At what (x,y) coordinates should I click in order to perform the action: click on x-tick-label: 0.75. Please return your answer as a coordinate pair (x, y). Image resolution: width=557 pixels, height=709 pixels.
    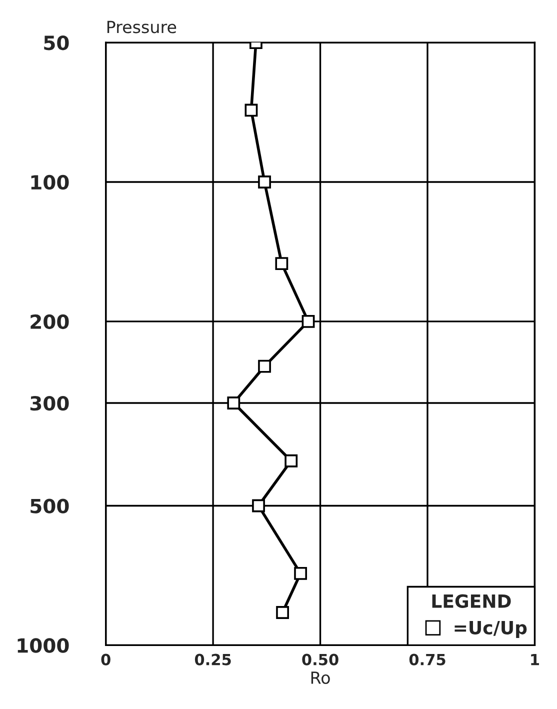
    Looking at the image, I should click on (427, 660).